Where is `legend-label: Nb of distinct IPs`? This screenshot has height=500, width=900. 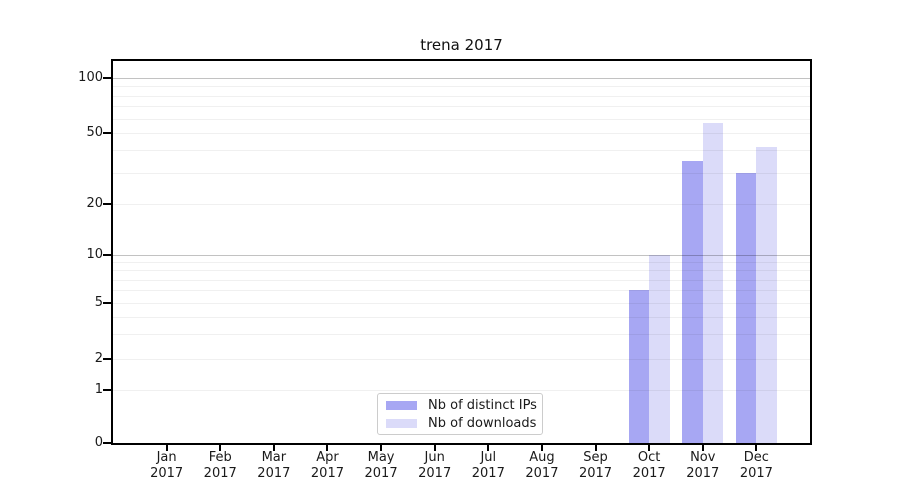
legend-label: Nb of distinct IPs is located at coordinates (482, 405).